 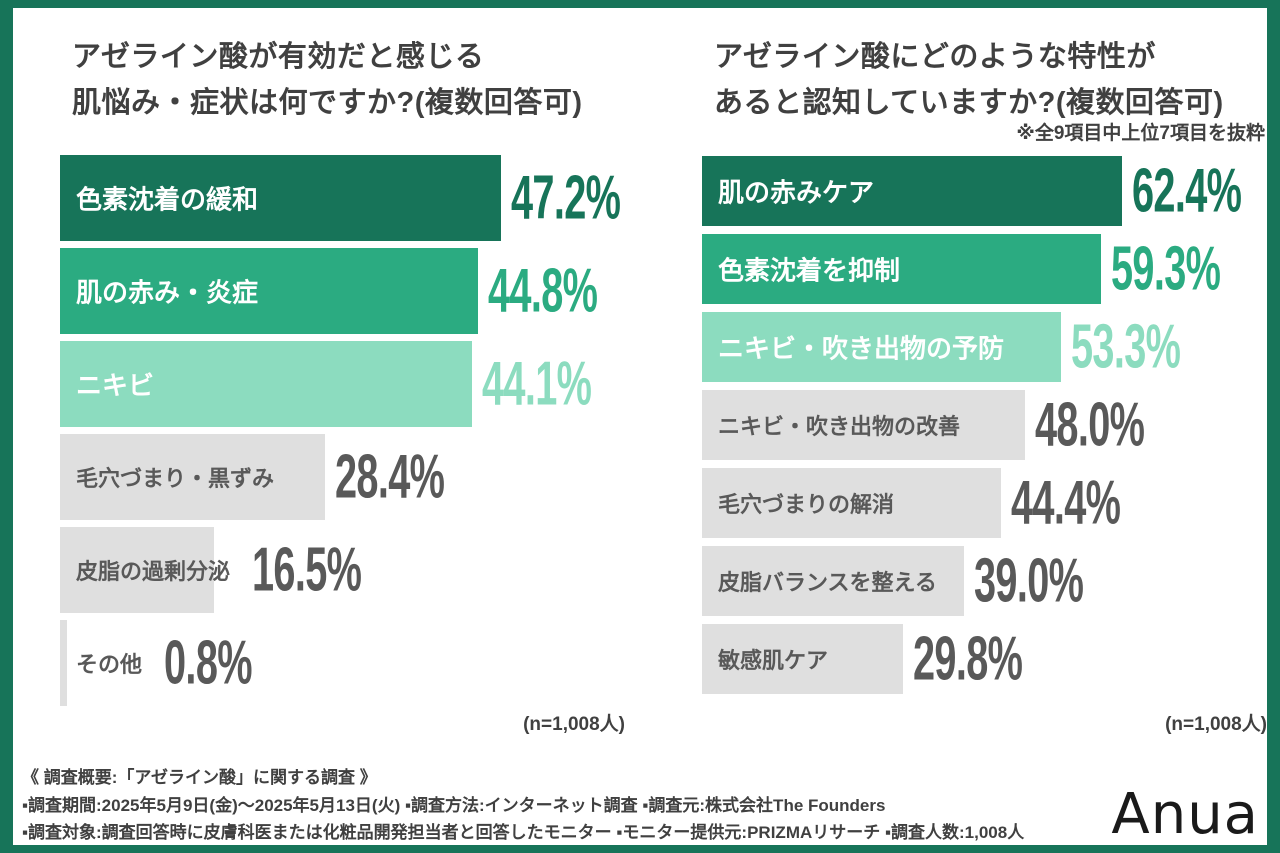 I want to click on right-chart-title-line2: あると認知していますか?(複数回答可), so click(x=969, y=103).